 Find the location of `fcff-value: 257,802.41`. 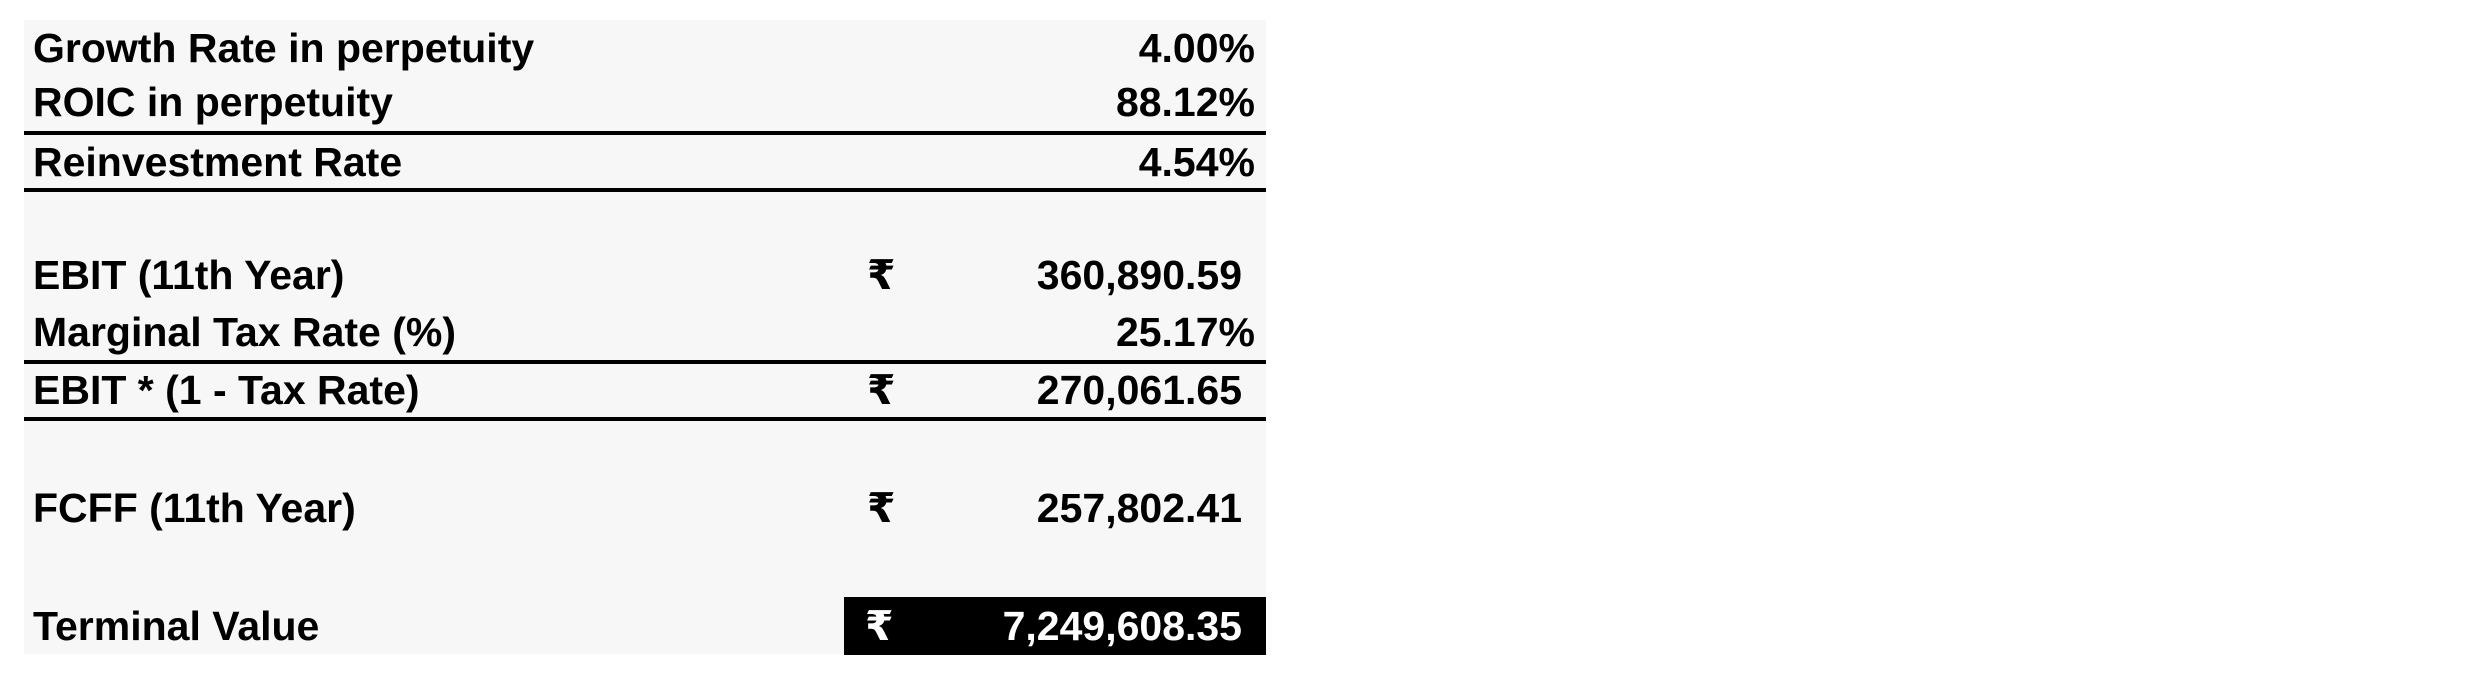

fcff-value: 257,802.41 is located at coordinates (1139, 508).